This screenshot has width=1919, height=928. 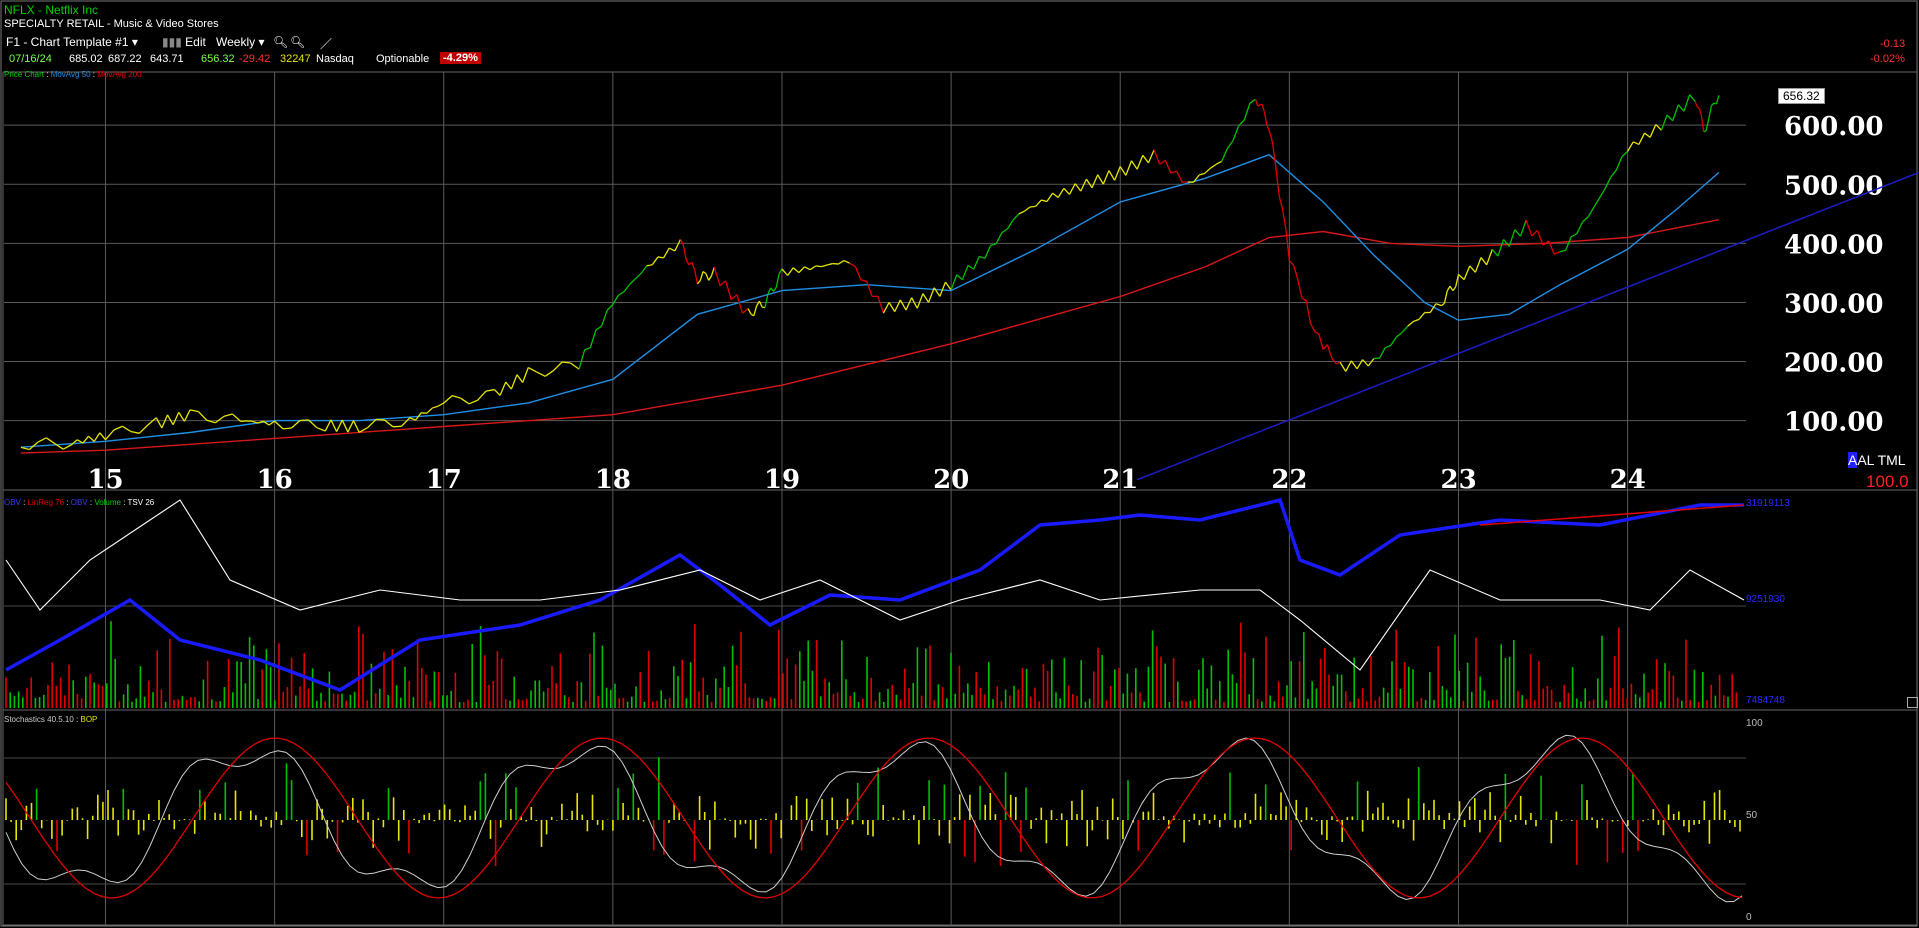 What do you see at coordinates (1887, 59) in the screenshot?
I see `right-pct: -0.02%` at bounding box center [1887, 59].